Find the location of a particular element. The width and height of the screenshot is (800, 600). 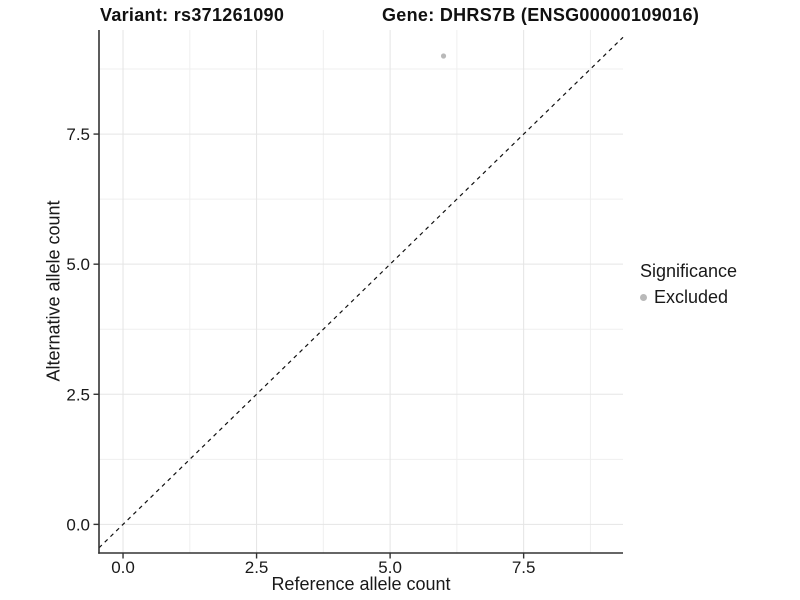

legend-entry-excluded: Excluded is located at coordinates (688, 297).